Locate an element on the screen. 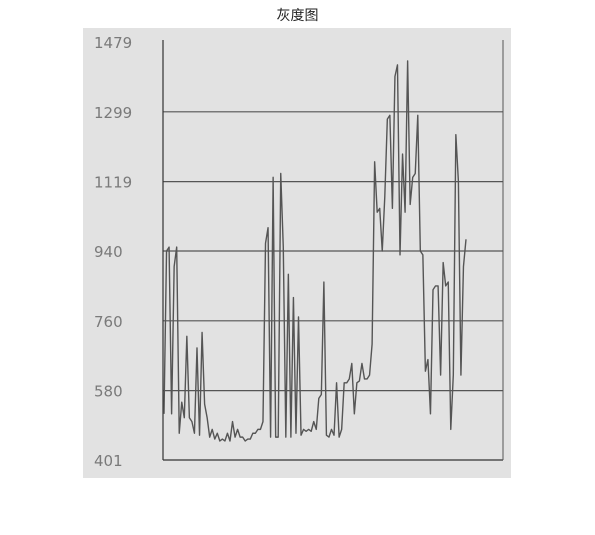 The height and width of the screenshot is (535, 595). y-tick-label: 1299 is located at coordinates (113, 113).